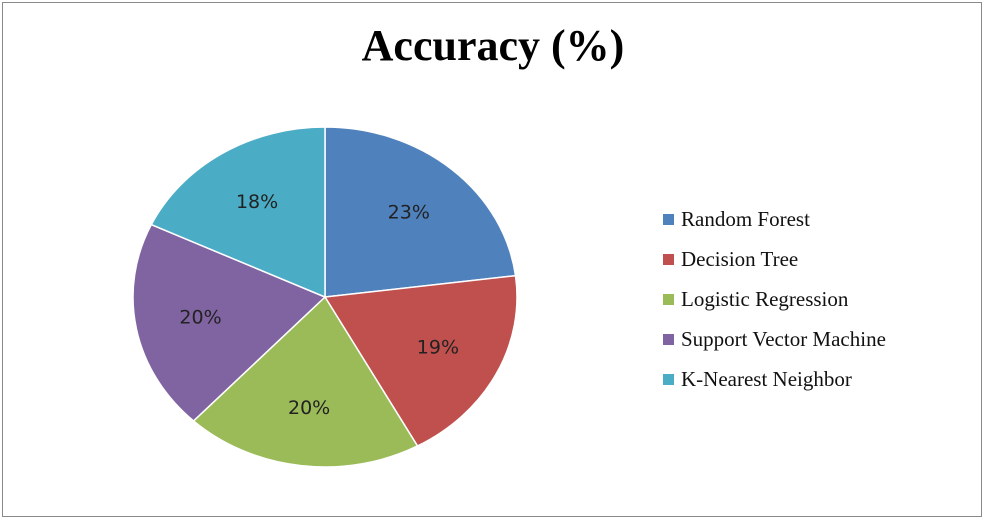 The image size is (986, 521). I want to click on legend-item: Random Forest, so click(823, 219).